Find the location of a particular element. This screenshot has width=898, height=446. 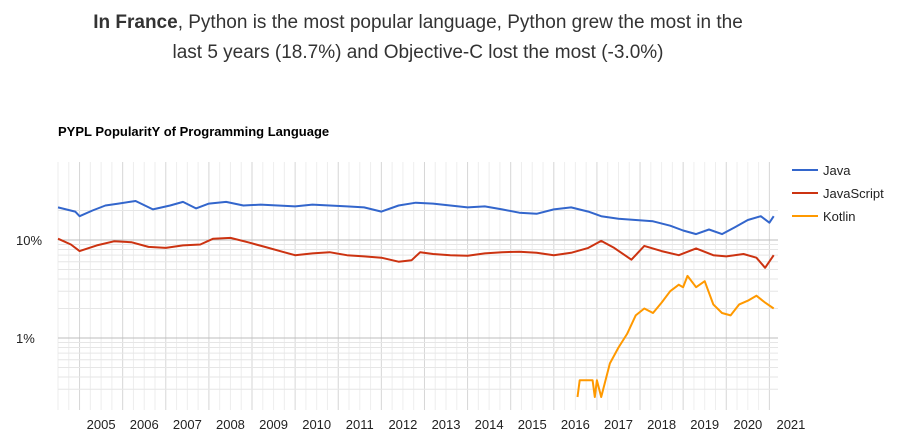

x-tick-label: 2008 is located at coordinates (230, 424).